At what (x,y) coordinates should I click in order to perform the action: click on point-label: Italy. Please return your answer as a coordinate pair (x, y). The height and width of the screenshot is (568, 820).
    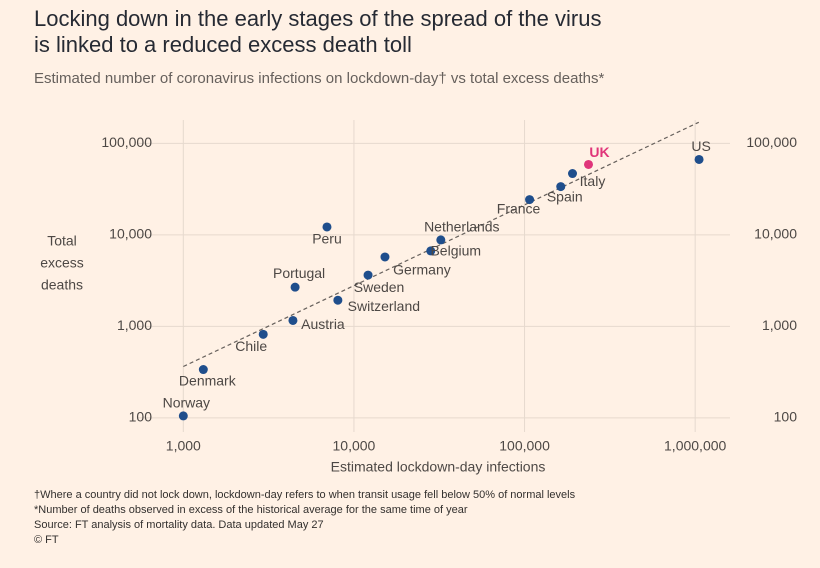
    Looking at the image, I should click on (593, 181).